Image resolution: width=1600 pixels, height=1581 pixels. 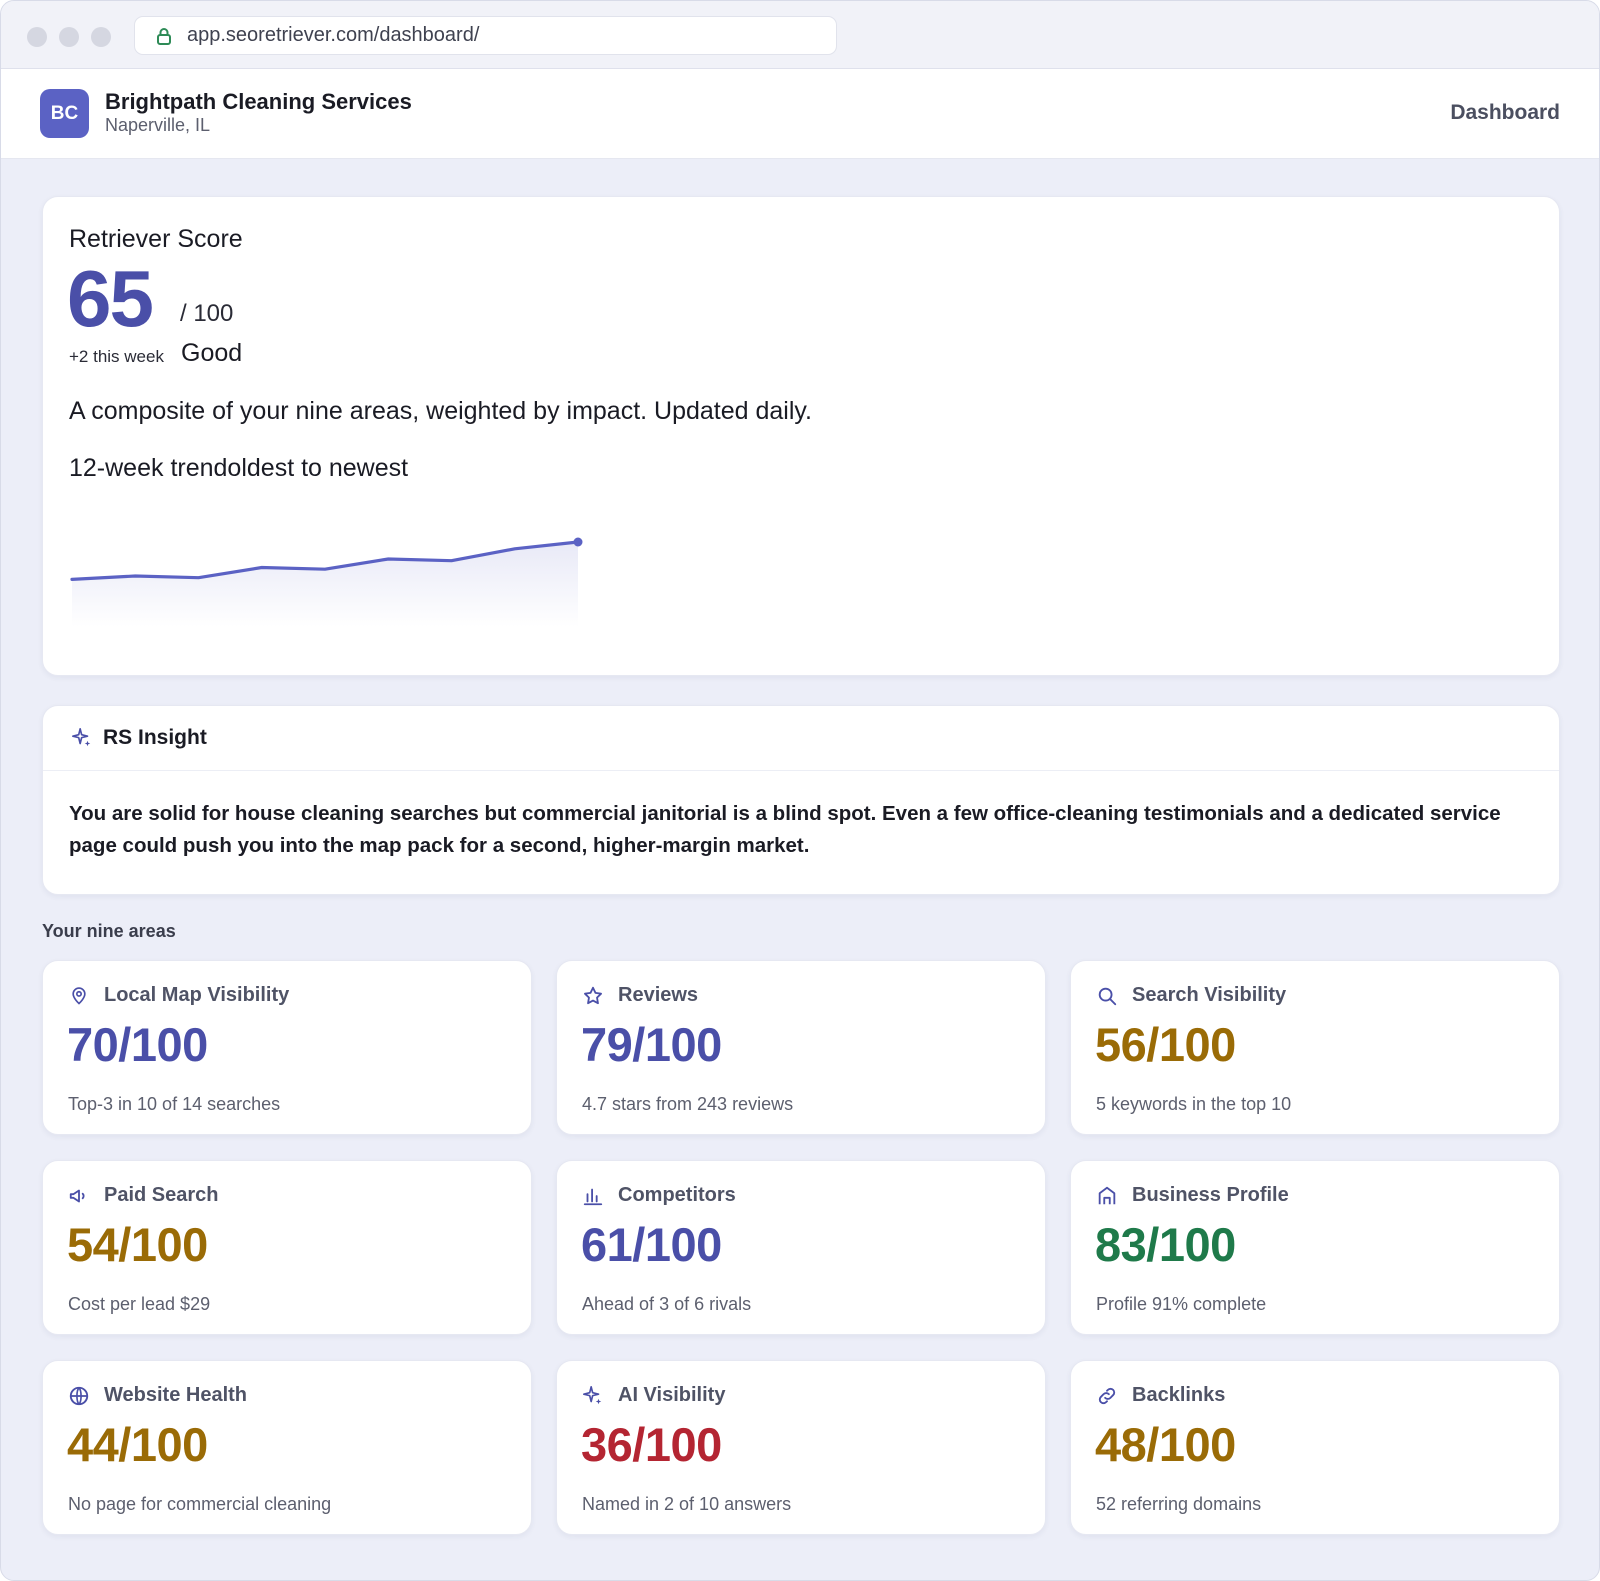 I want to click on business-avatar: BC, so click(x=64, y=113).